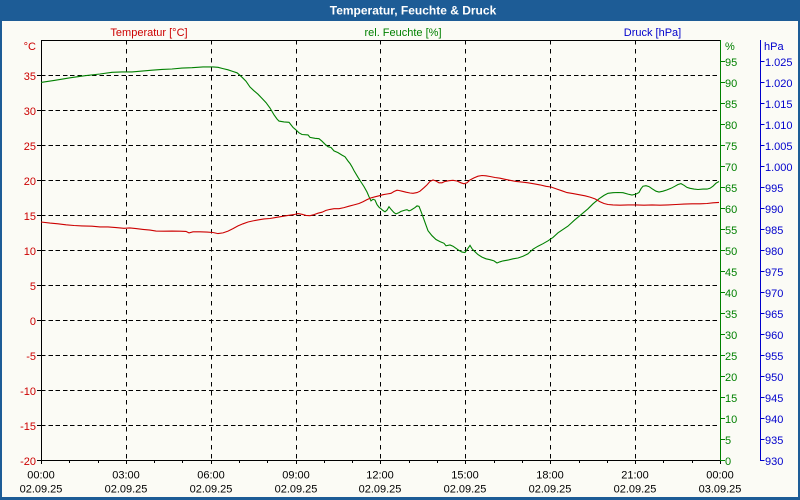 The height and width of the screenshot is (500, 800). I want to click on svg-text: 18:00, so click(550, 476).